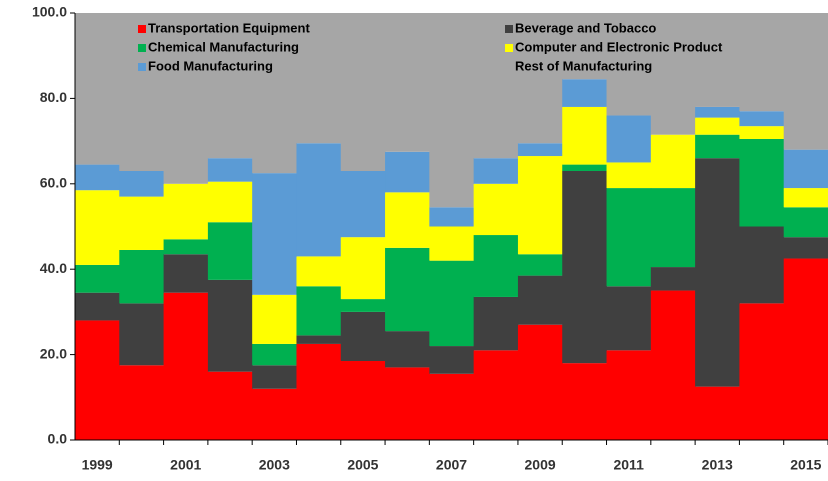 The image size is (828, 481). Describe the element at coordinates (97, 465) in the screenshot. I see `x-tick-label: 1999` at that location.